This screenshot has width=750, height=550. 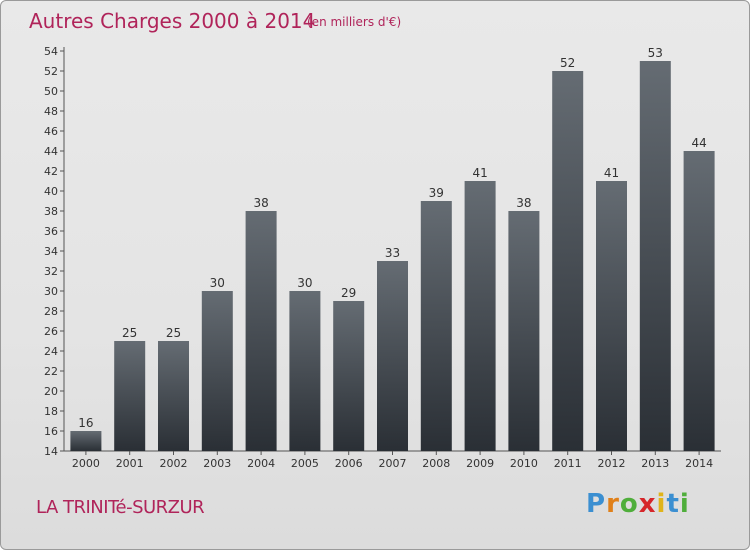 What do you see at coordinates (354, 22) in the screenshot?
I see `chart-subtitle: (en milliers d'€)` at bounding box center [354, 22].